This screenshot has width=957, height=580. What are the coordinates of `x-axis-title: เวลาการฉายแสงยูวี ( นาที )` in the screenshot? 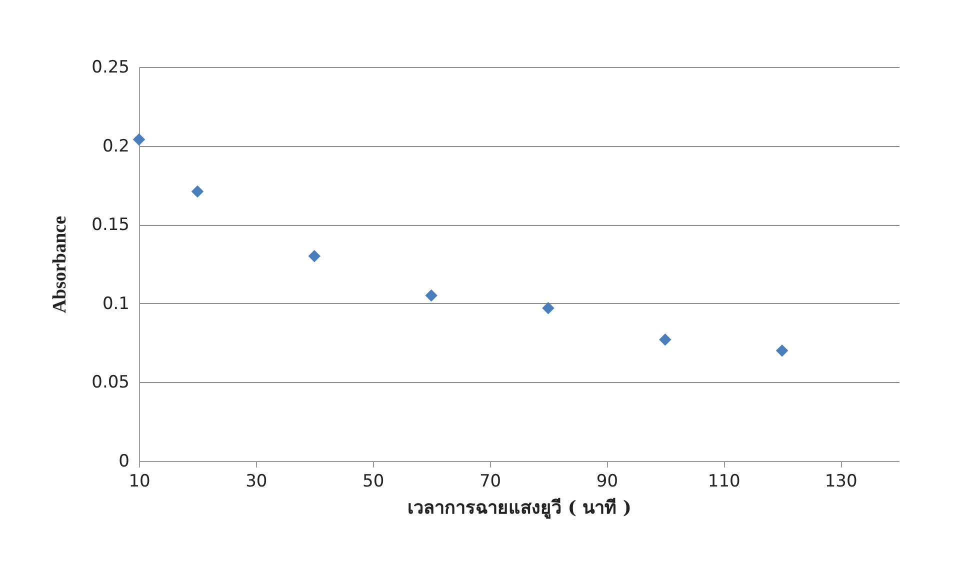 It's located at (520, 509).